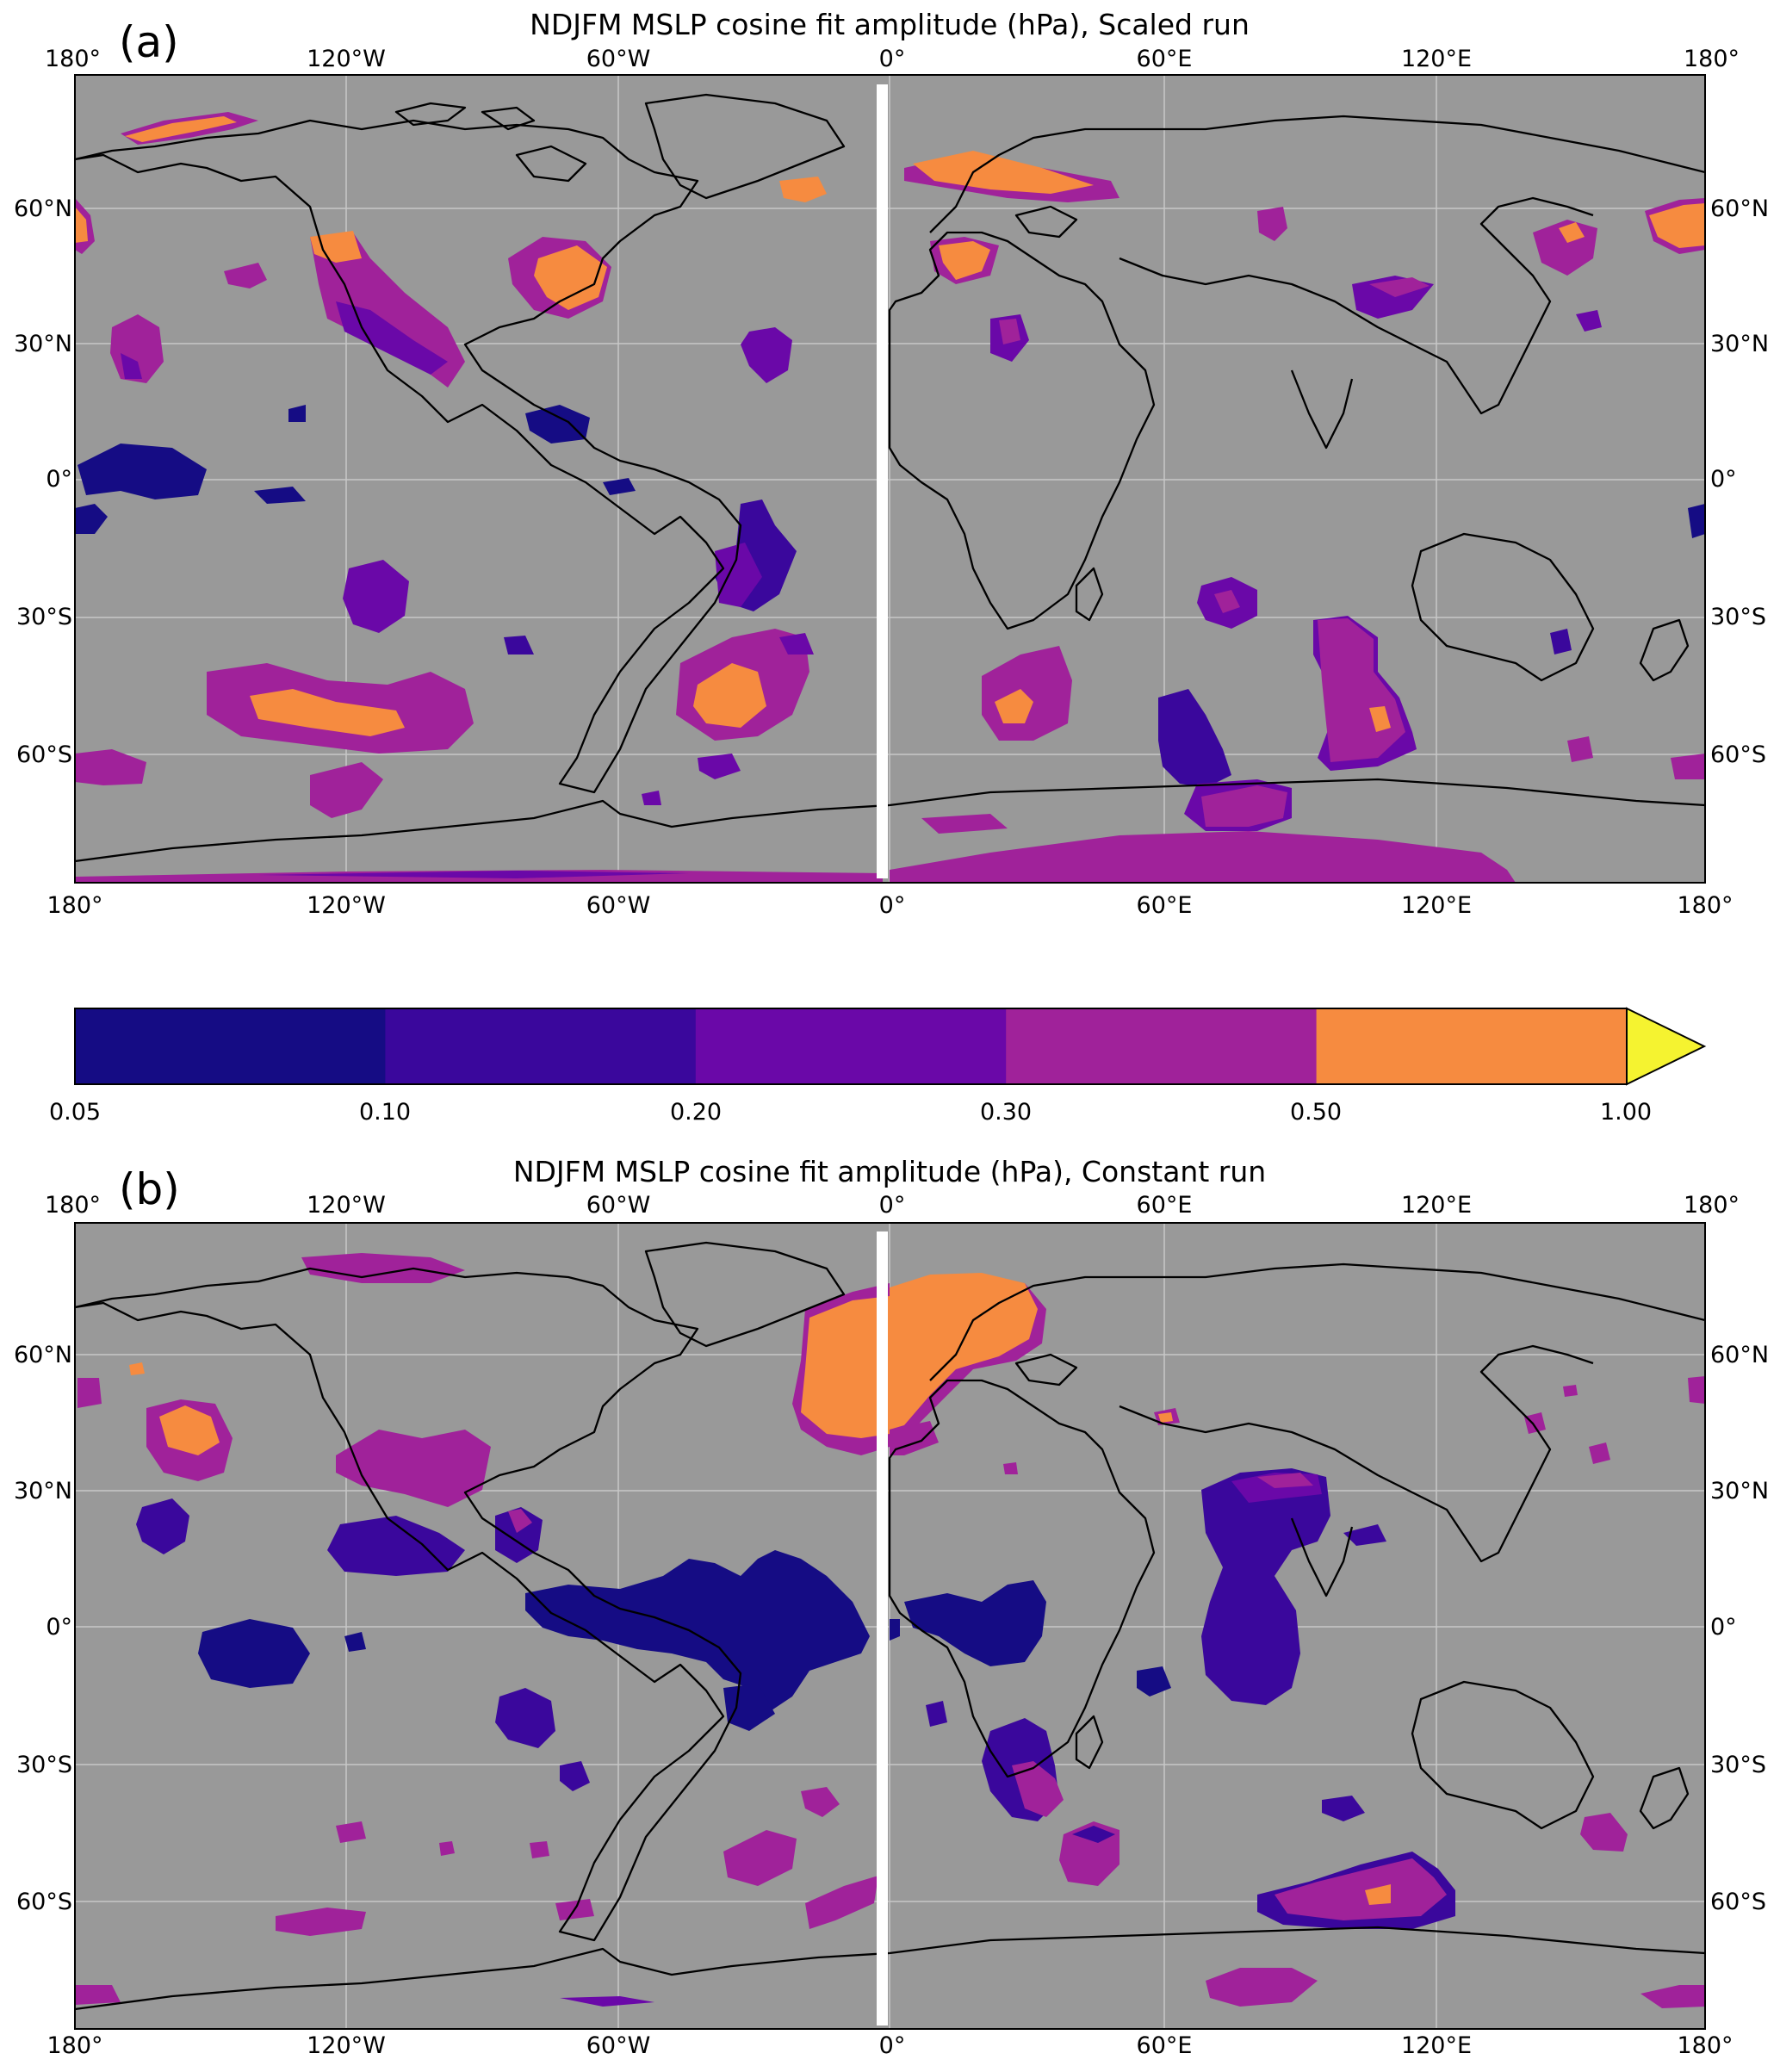 The image size is (1780, 2072). Describe the element at coordinates (44, 1902) in the screenshot. I see `panel-b-lat-tick-left: 60°S` at that location.